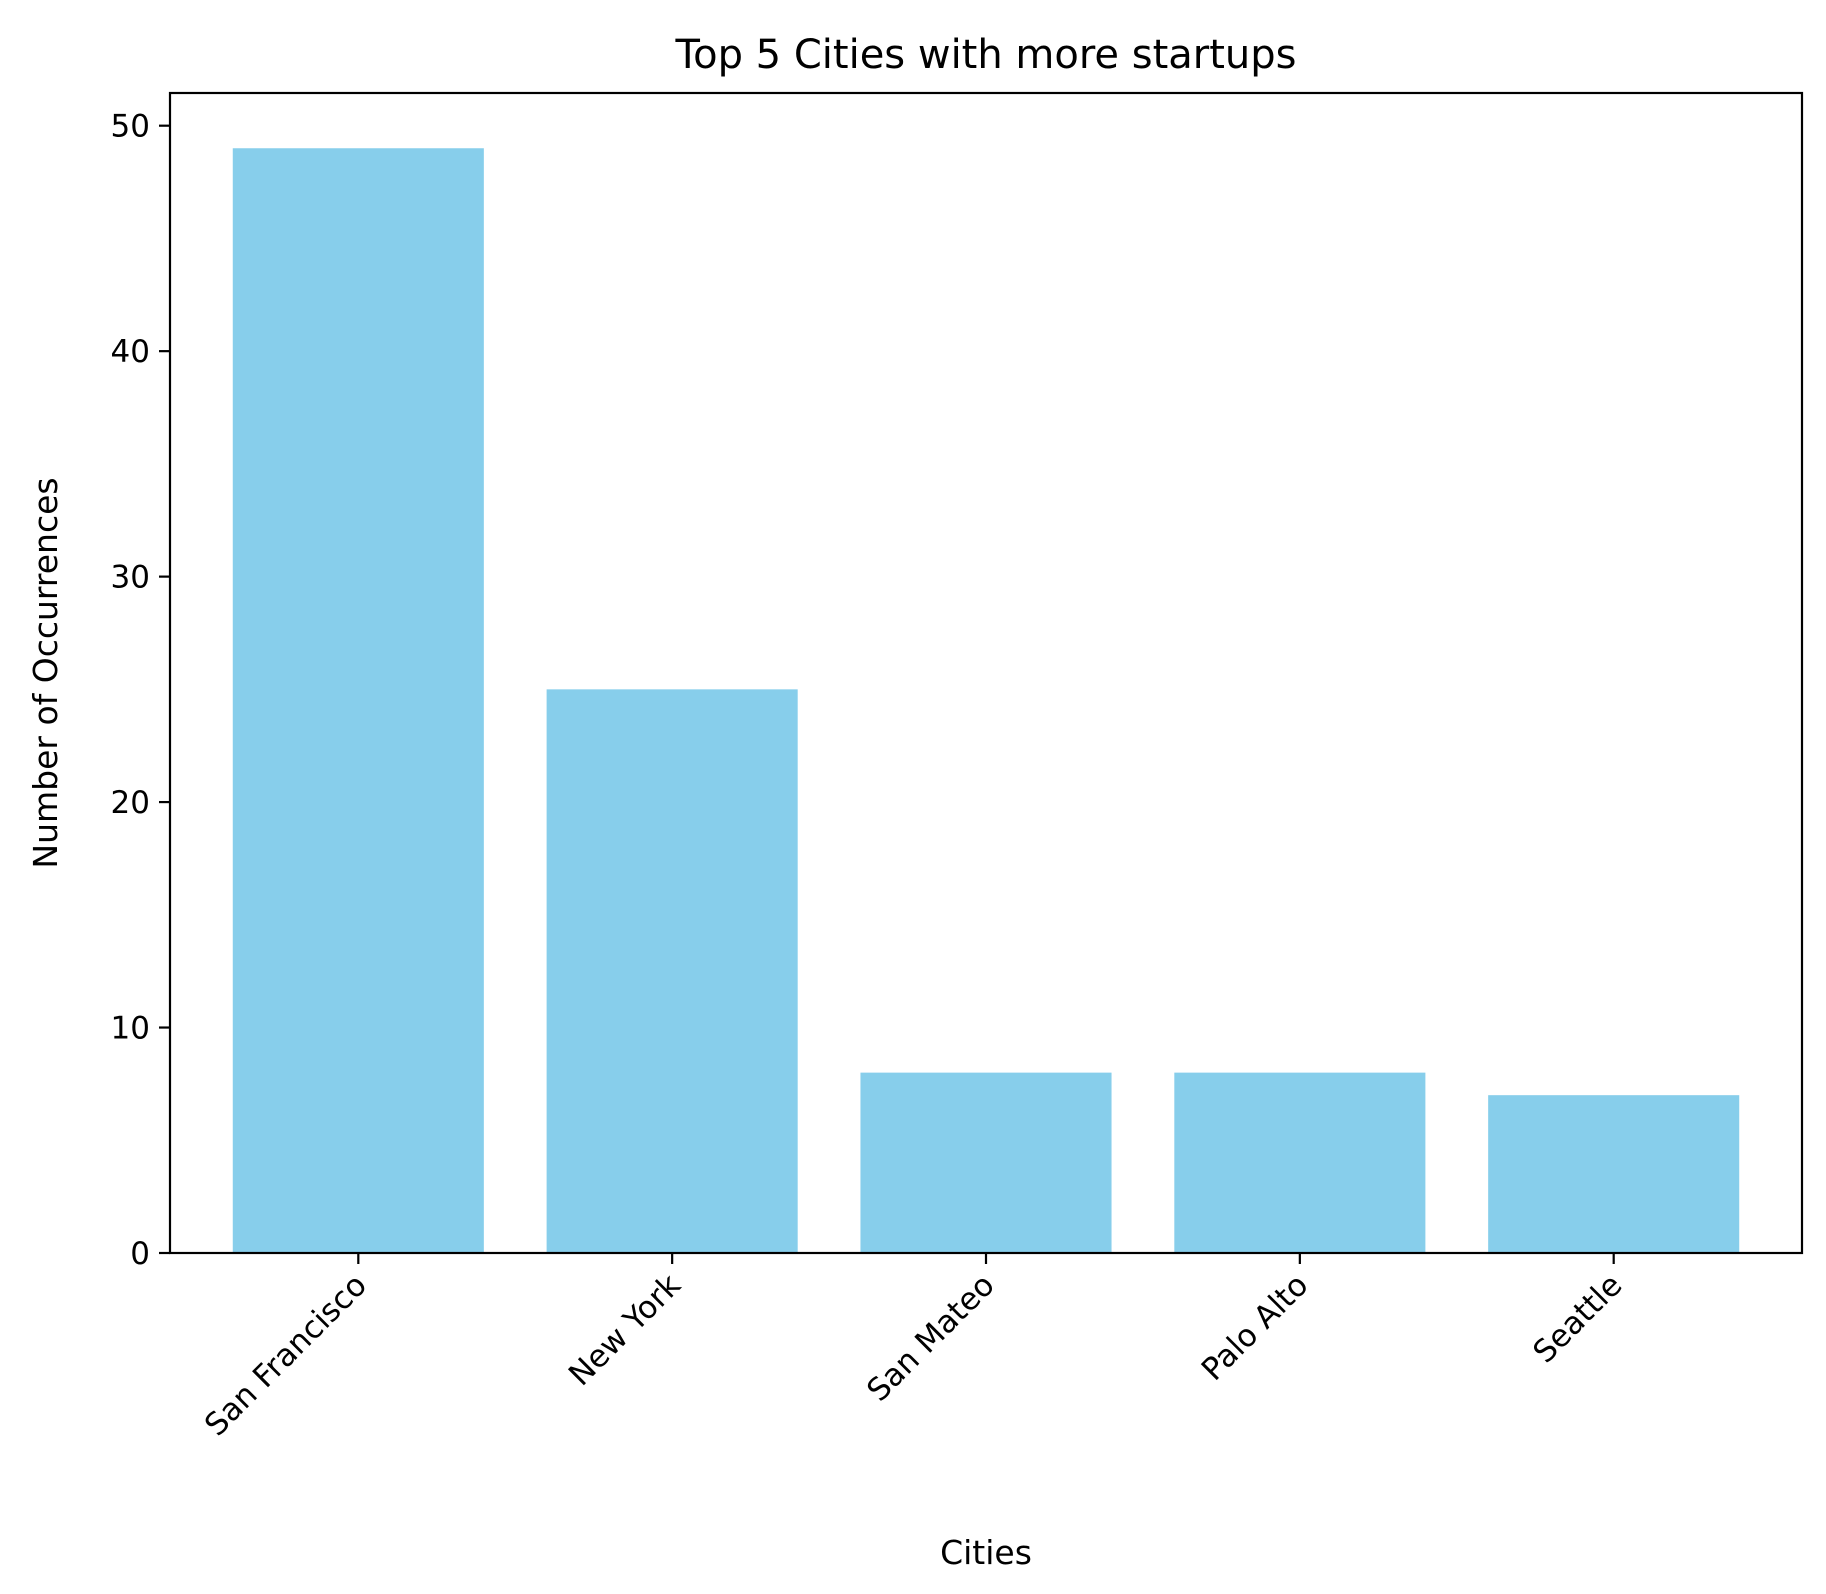  Describe the element at coordinates (625, 1330) in the screenshot. I see `x-tick-label-new-york: New York` at that location.